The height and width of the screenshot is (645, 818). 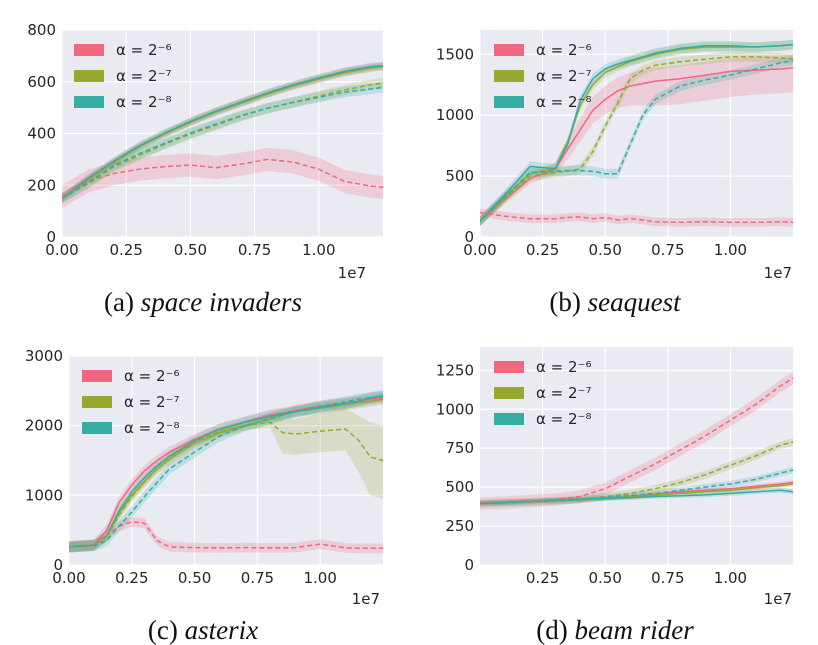 What do you see at coordinates (41, 30) in the screenshot?
I see `y-tick-label: 800` at bounding box center [41, 30].